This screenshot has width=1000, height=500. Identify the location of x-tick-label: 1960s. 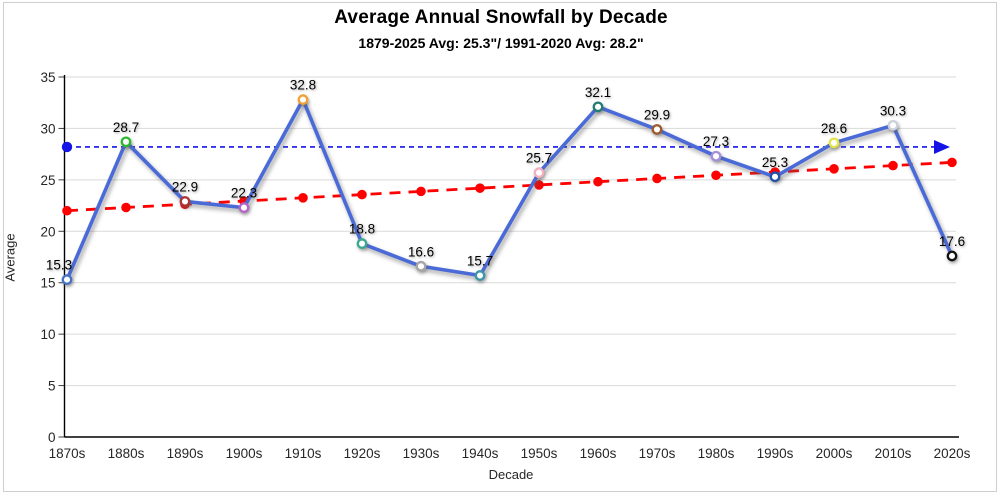
(598, 453).